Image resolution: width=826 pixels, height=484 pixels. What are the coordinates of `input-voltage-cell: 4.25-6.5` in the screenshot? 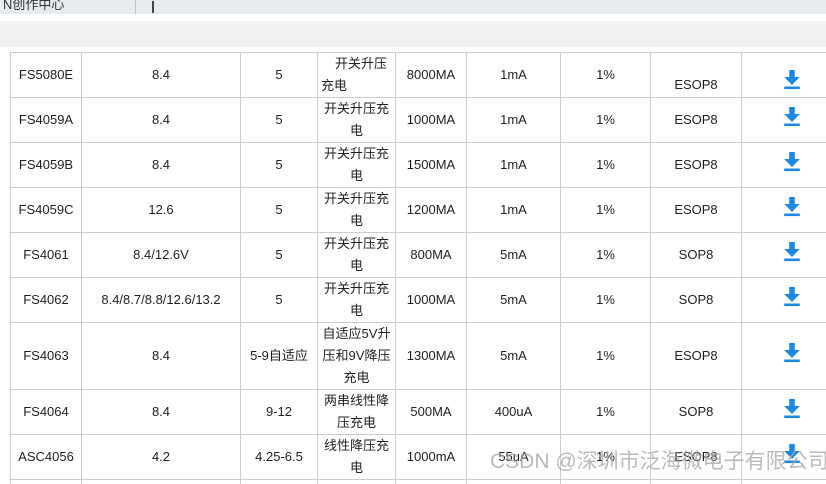 It's located at (279, 457).